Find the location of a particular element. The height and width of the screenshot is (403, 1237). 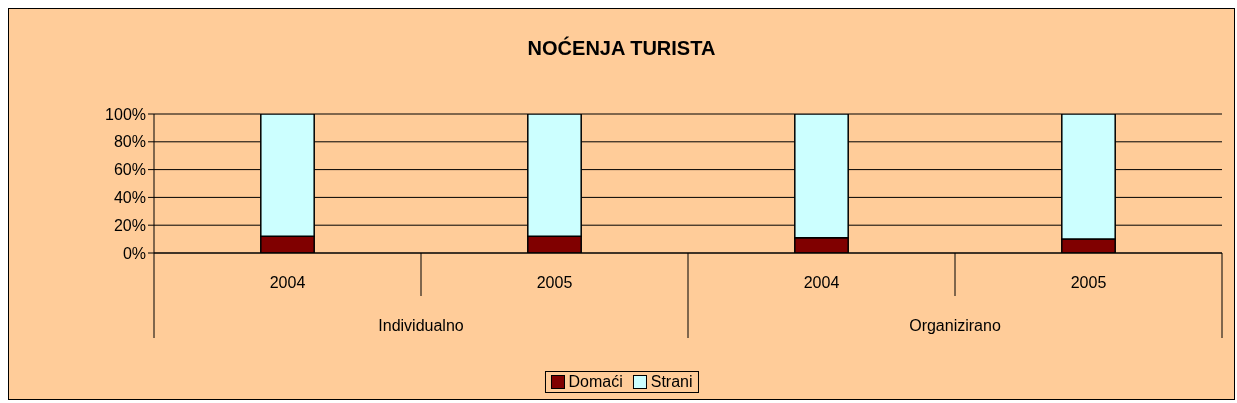

text: Organizirano is located at coordinates (955, 325).